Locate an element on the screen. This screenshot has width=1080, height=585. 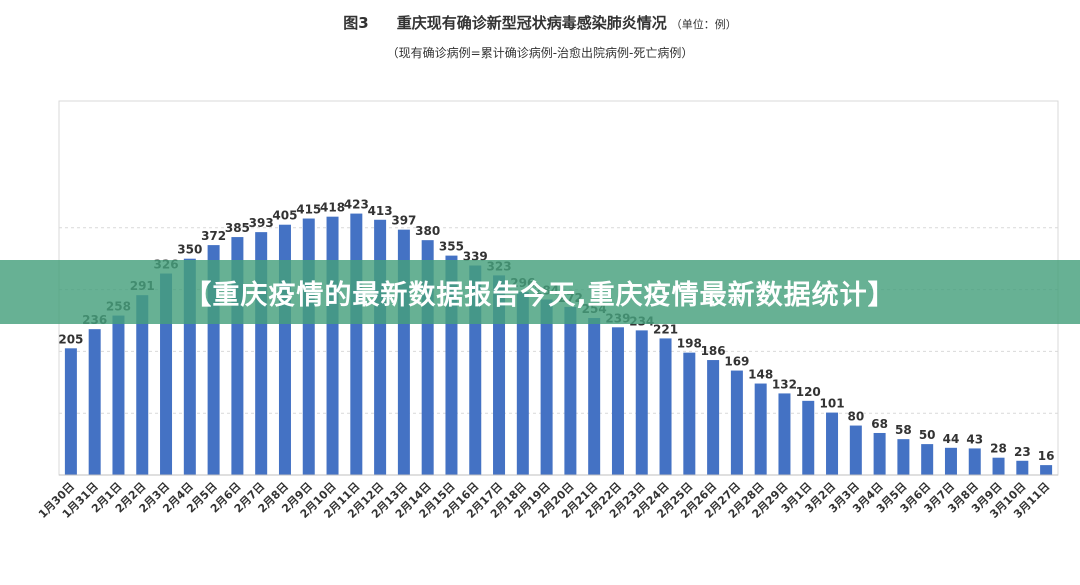
value-label: 405 is located at coordinates (284, 216).